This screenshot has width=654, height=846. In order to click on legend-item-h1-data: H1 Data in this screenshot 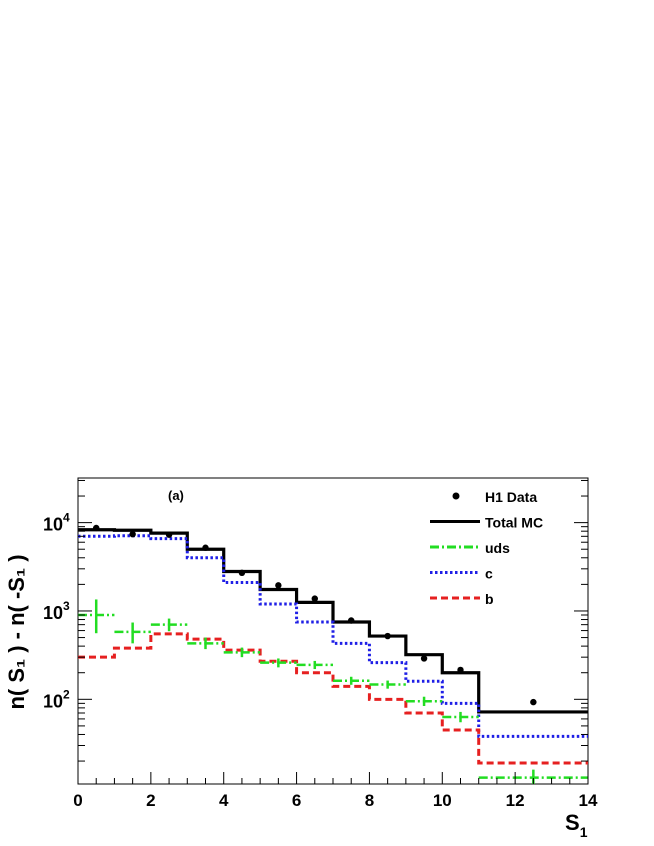, I will do `click(494, 497)`.